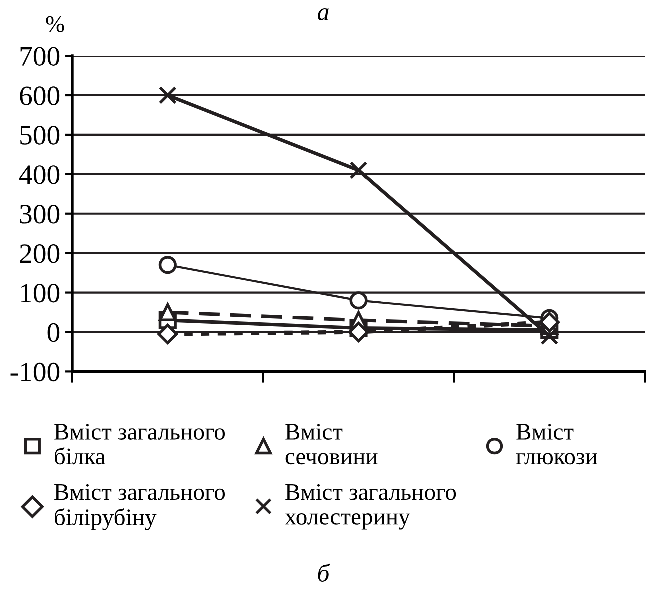 The image size is (647, 590). What do you see at coordinates (54, 332) in the screenshot?
I see `y-tick-label: 0` at bounding box center [54, 332].